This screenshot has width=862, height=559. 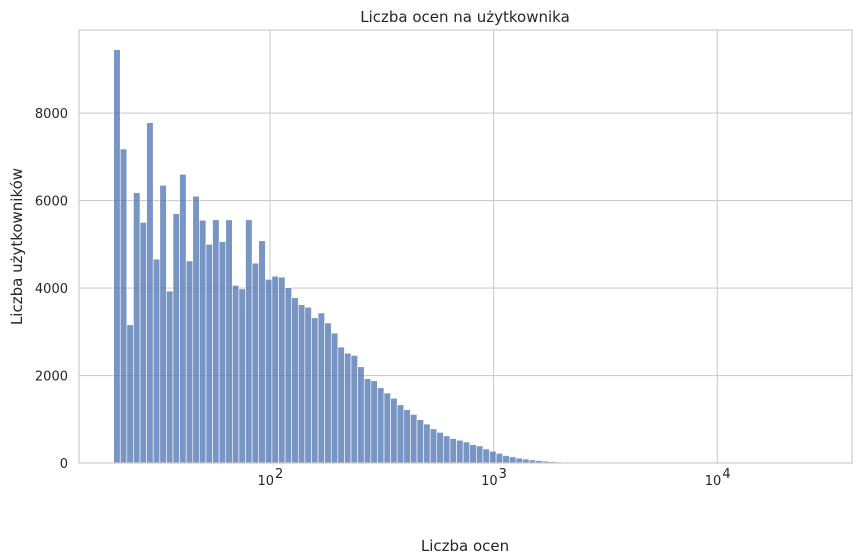 What do you see at coordinates (279, 474) in the screenshot?
I see `x-tick-exponent: 2` at bounding box center [279, 474].